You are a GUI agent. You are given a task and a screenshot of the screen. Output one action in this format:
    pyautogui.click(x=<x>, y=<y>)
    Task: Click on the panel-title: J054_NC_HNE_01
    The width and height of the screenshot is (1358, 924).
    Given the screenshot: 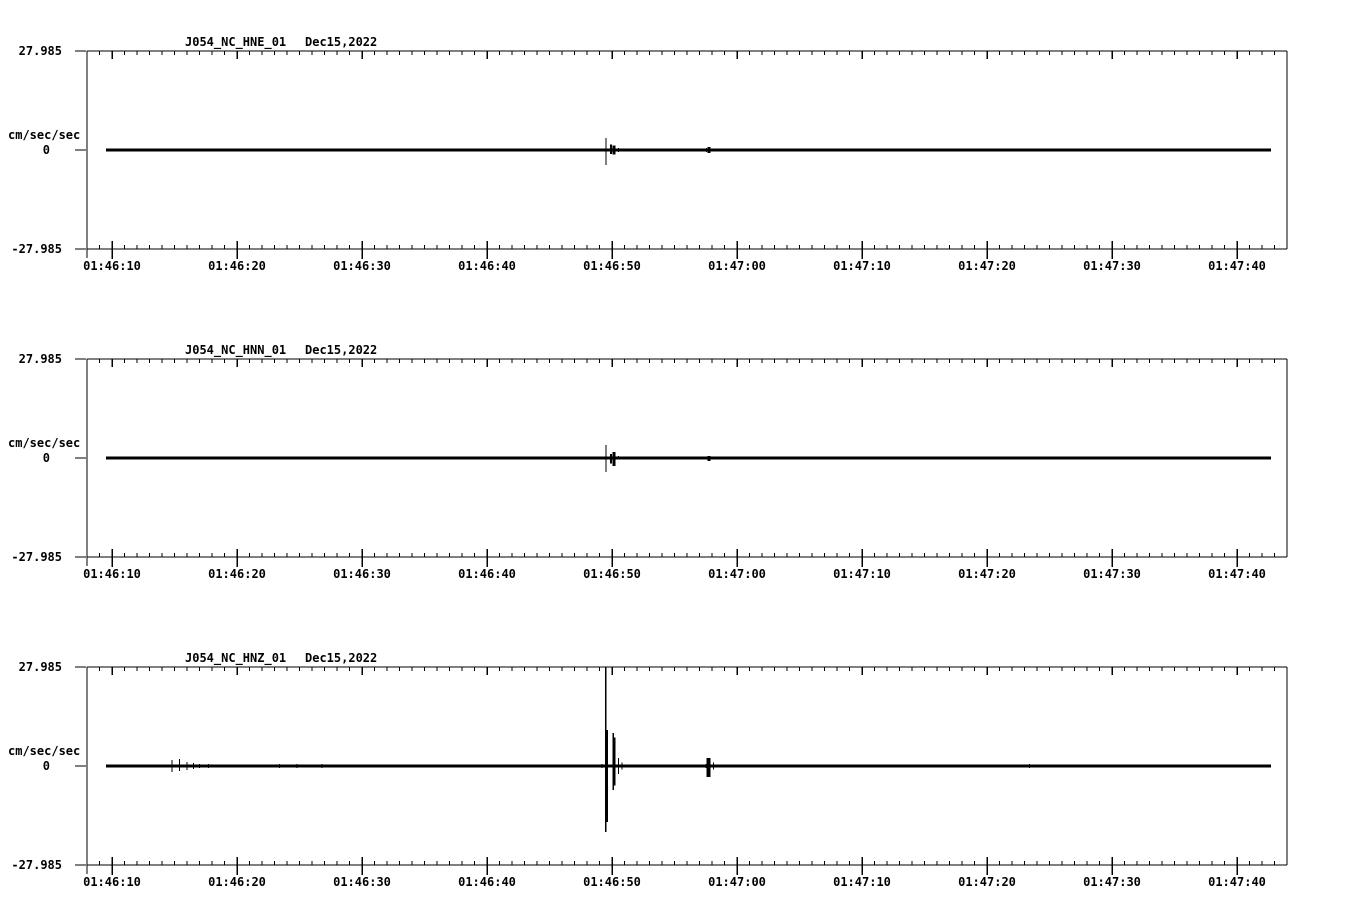 What is the action you would take?
    pyautogui.click(x=235, y=42)
    